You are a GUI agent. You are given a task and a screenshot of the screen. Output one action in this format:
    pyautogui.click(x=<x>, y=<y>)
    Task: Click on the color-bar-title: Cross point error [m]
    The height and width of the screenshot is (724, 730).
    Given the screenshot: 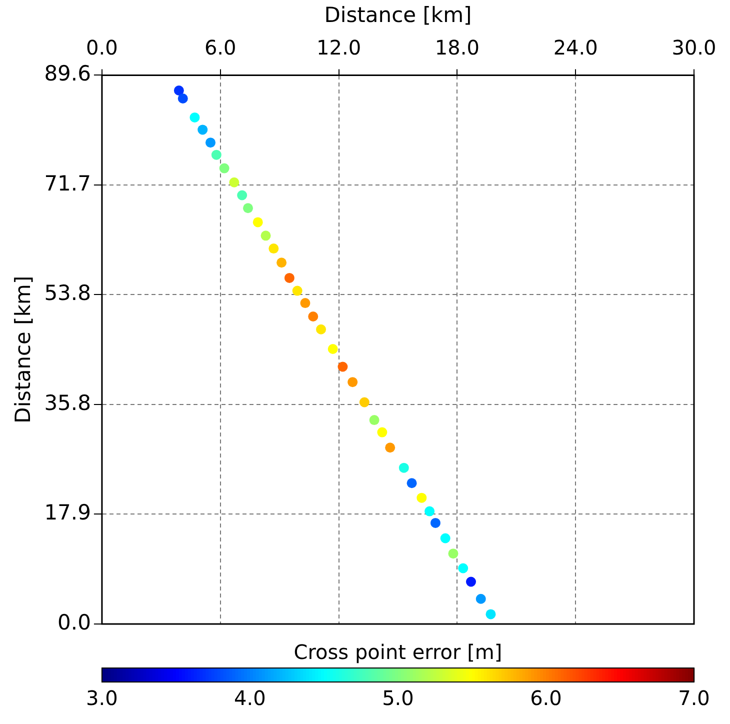 What is the action you would take?
    pyautogui.click(x=398, y=652)
    